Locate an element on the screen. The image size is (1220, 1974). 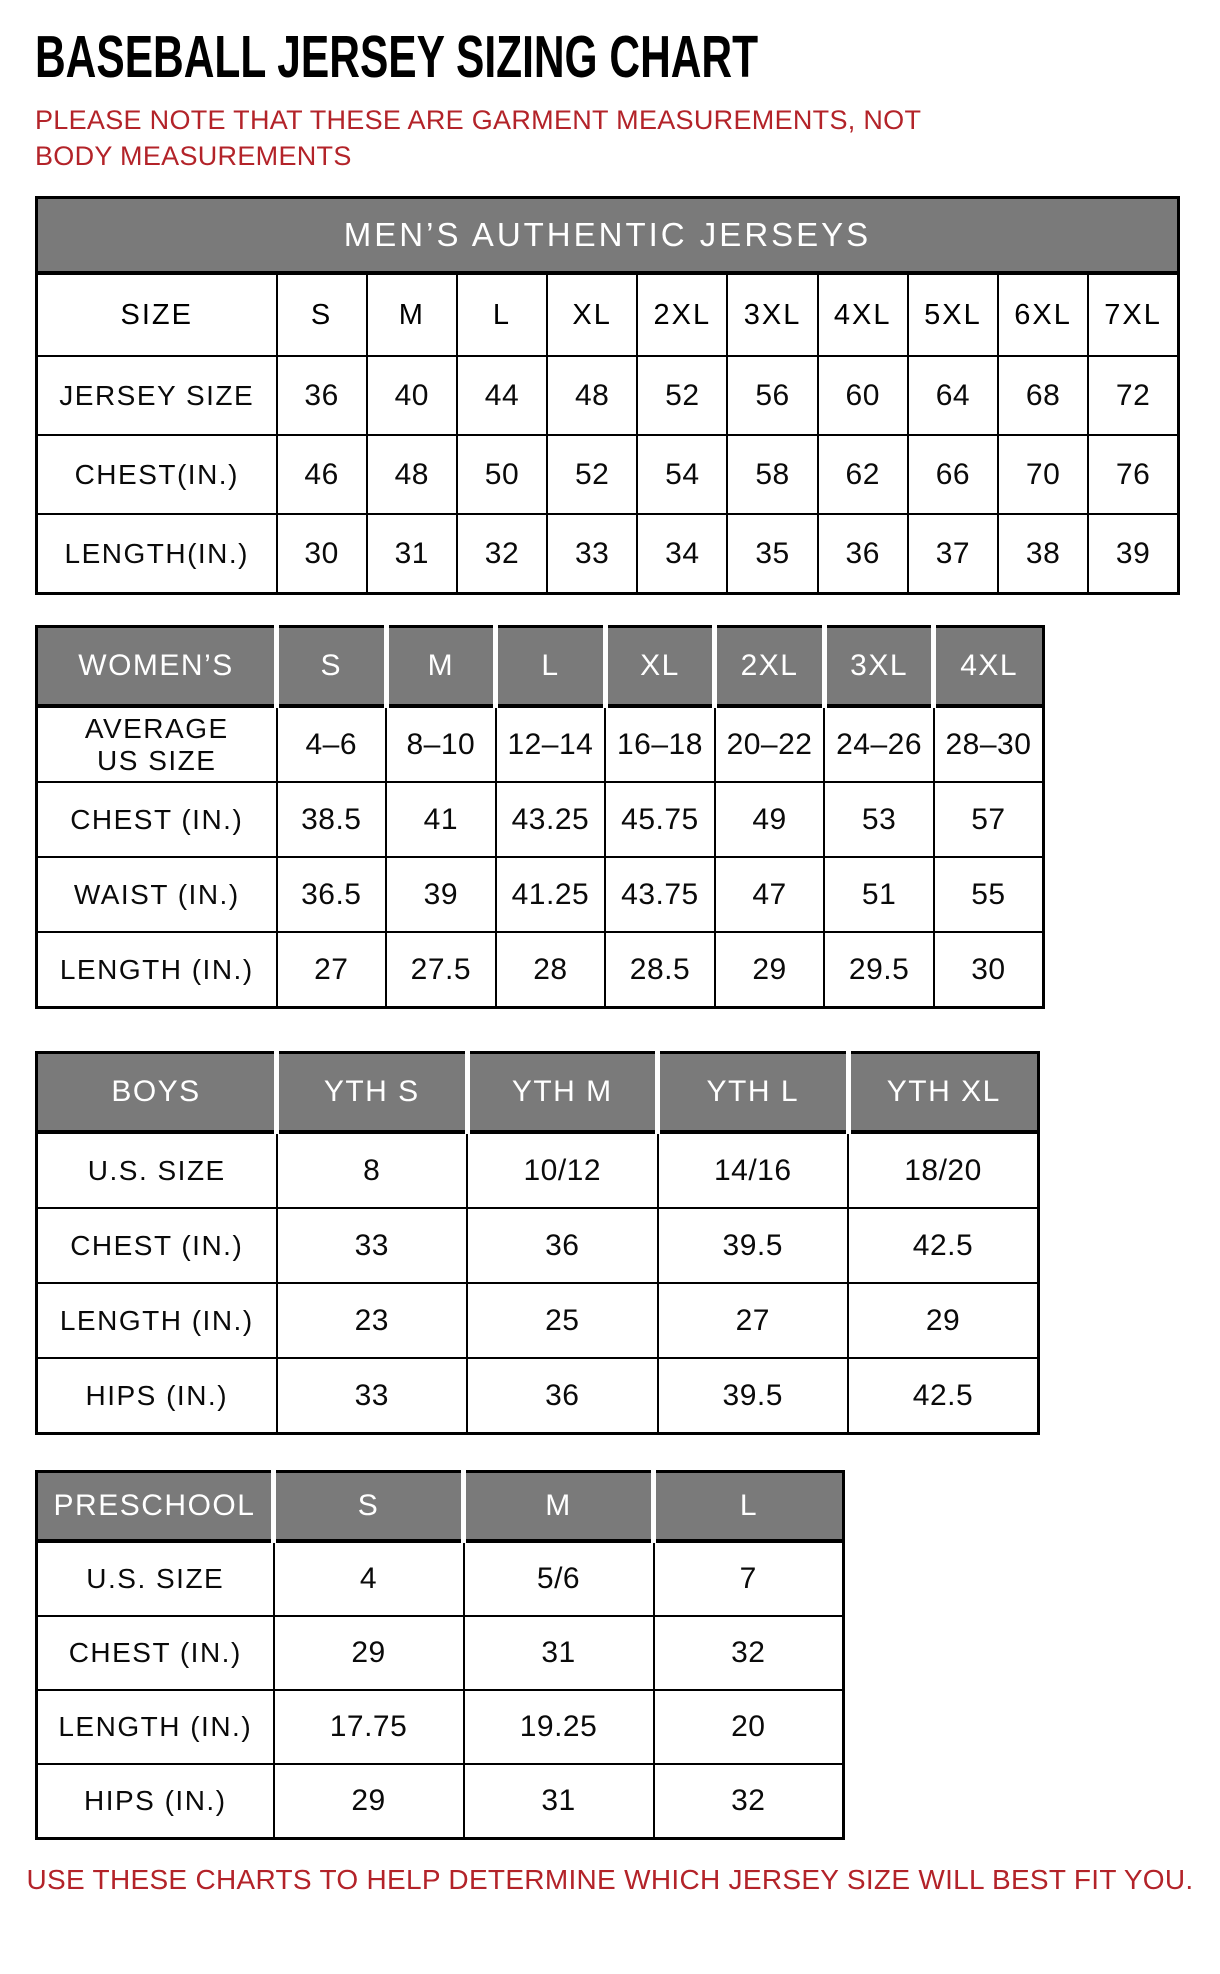
value-cell: 43.25 is located at coordinates (550, 820).